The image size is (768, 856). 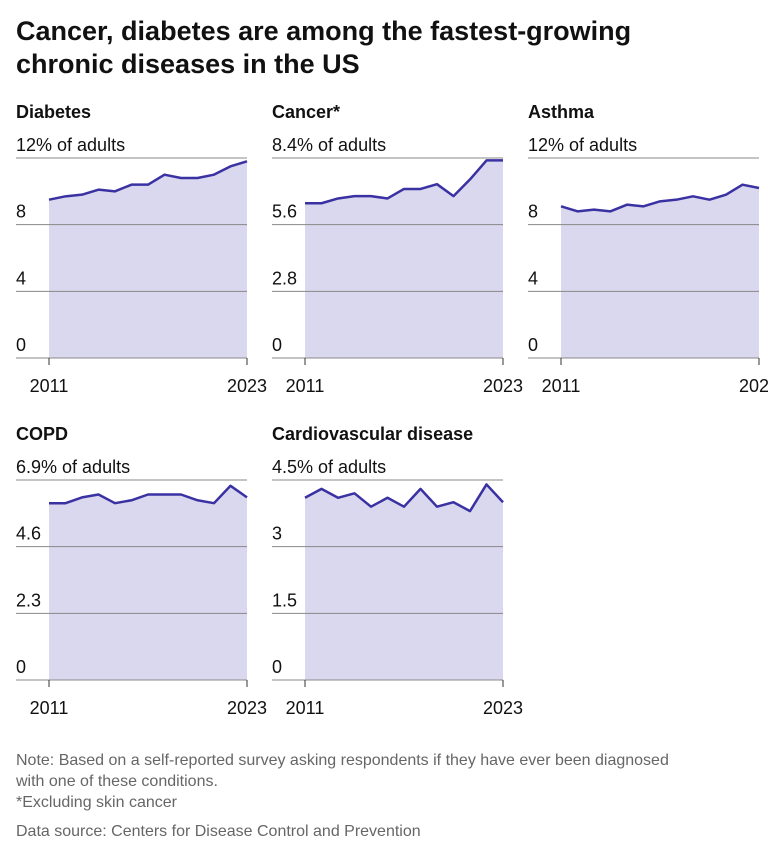 What do you see at coordinates (53, 112) in the screenshot?
I see `panel-title: Diabetes` at bounding box center [53, 112].